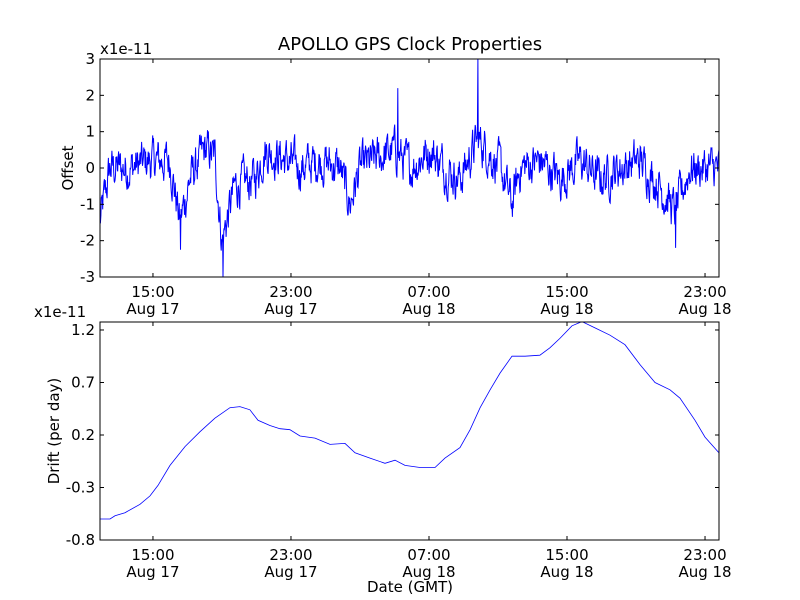 The height and width of the screenshot is (600, 800). What do you see at coordinates (90, 95) in the screenshot?
I see `offset-ytick-label: 2` at bounding box center [90, 95].